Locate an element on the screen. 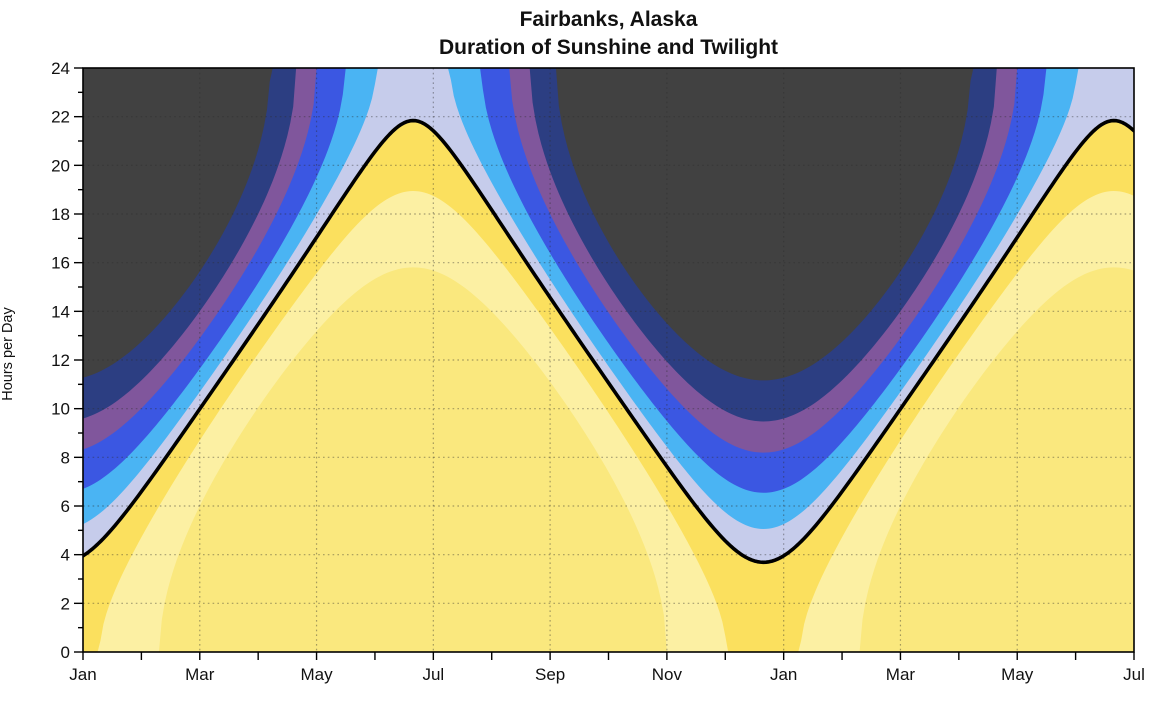  chart-subtitle: Duration of Sunshine and Twilight is located at coordinates (608, 47).